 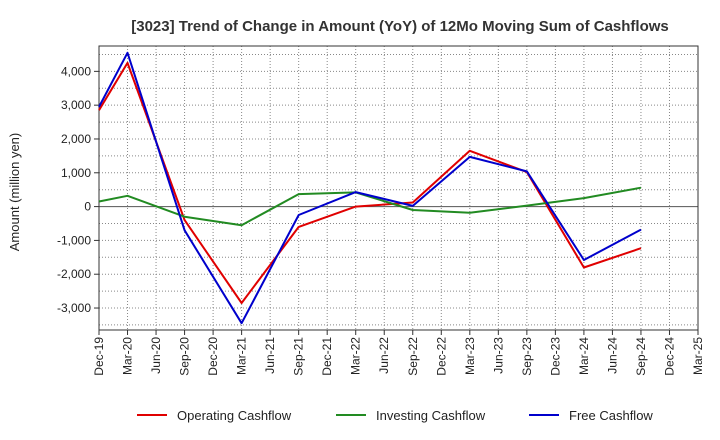 I want to click on x-tick-label: Sep-24, so click(x=641, y=356).